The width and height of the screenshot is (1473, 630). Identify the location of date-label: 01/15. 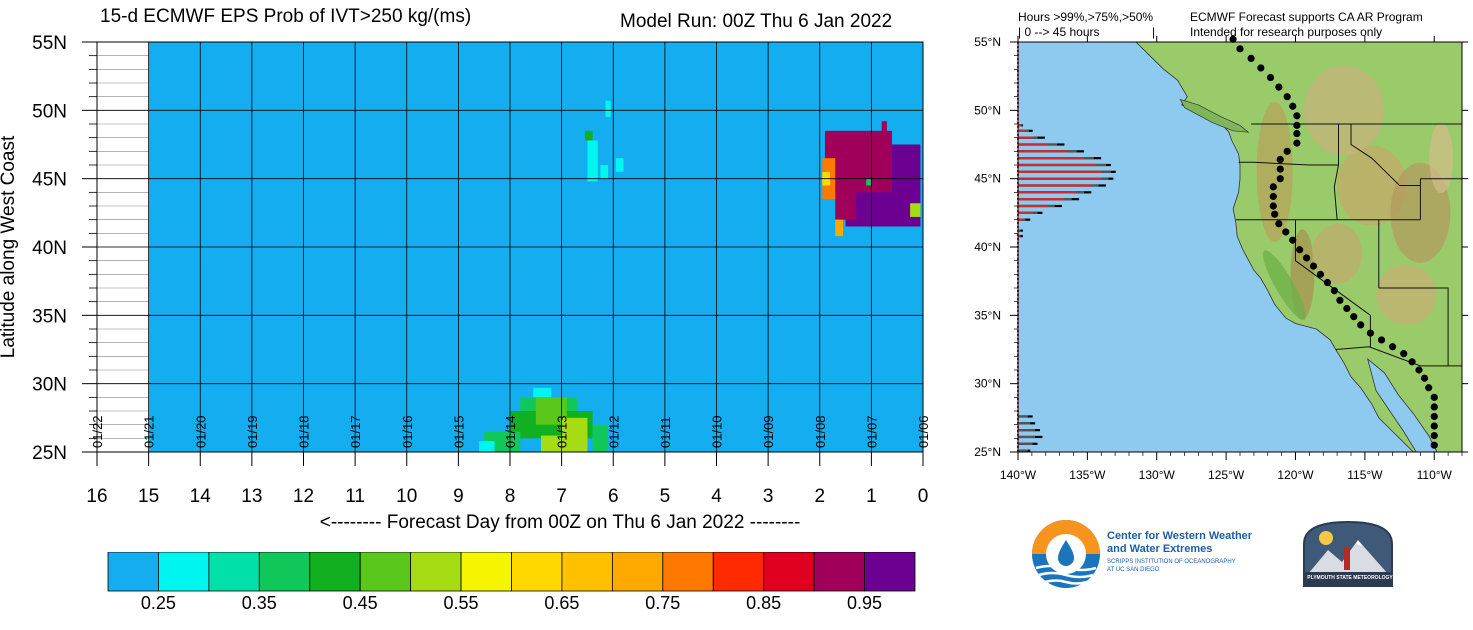
(458, 431).